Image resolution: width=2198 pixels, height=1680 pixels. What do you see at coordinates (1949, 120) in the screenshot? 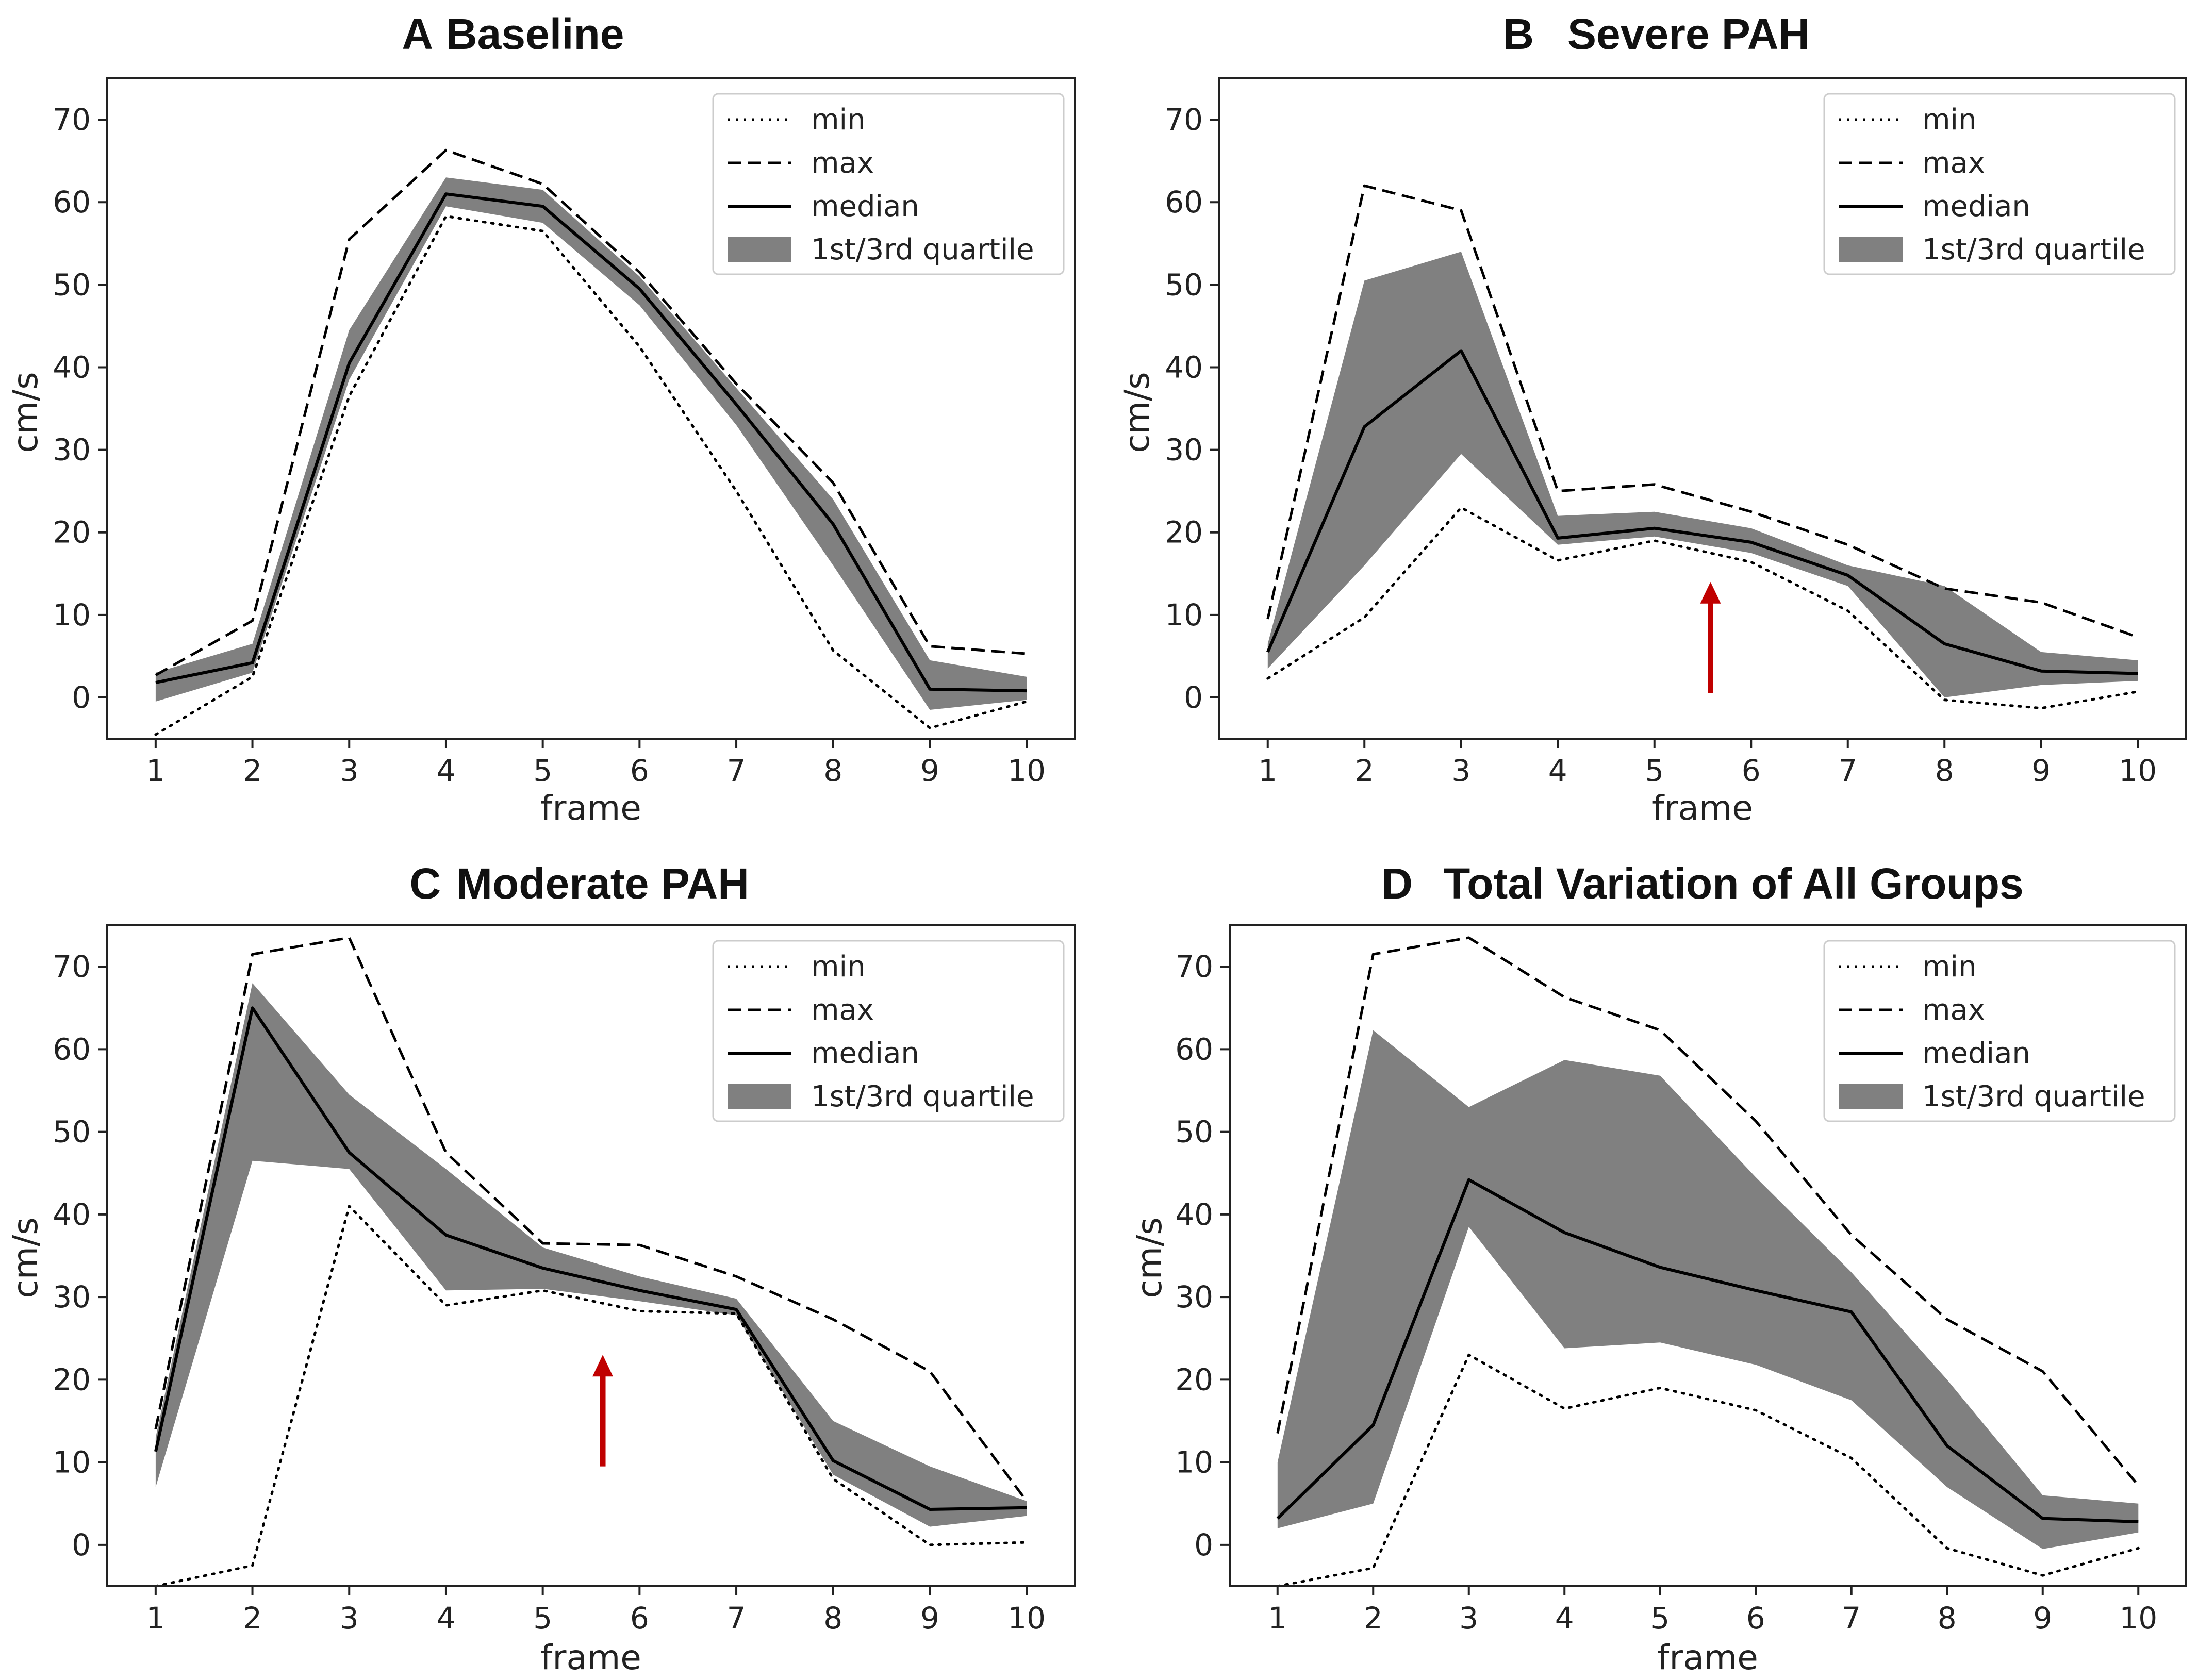
I see `panel-b-legend-label: min` at bounding box center [1949, 120].